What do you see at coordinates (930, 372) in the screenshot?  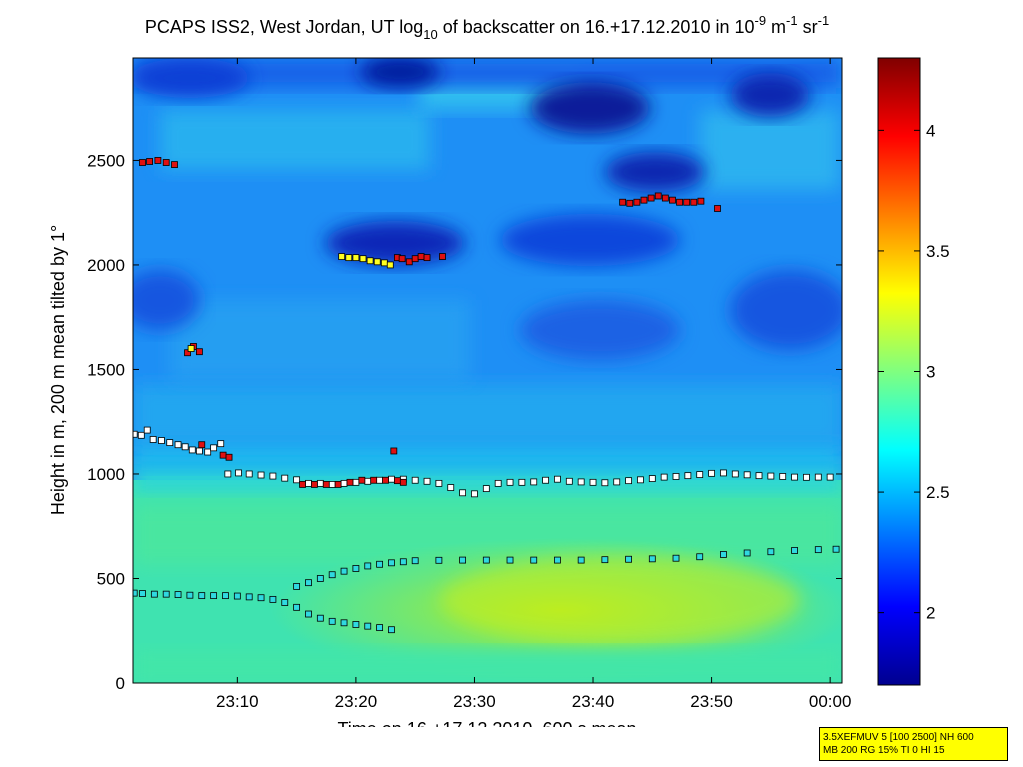 I see `colorbar-tick-label: 3` at bounding box center [930, 372].